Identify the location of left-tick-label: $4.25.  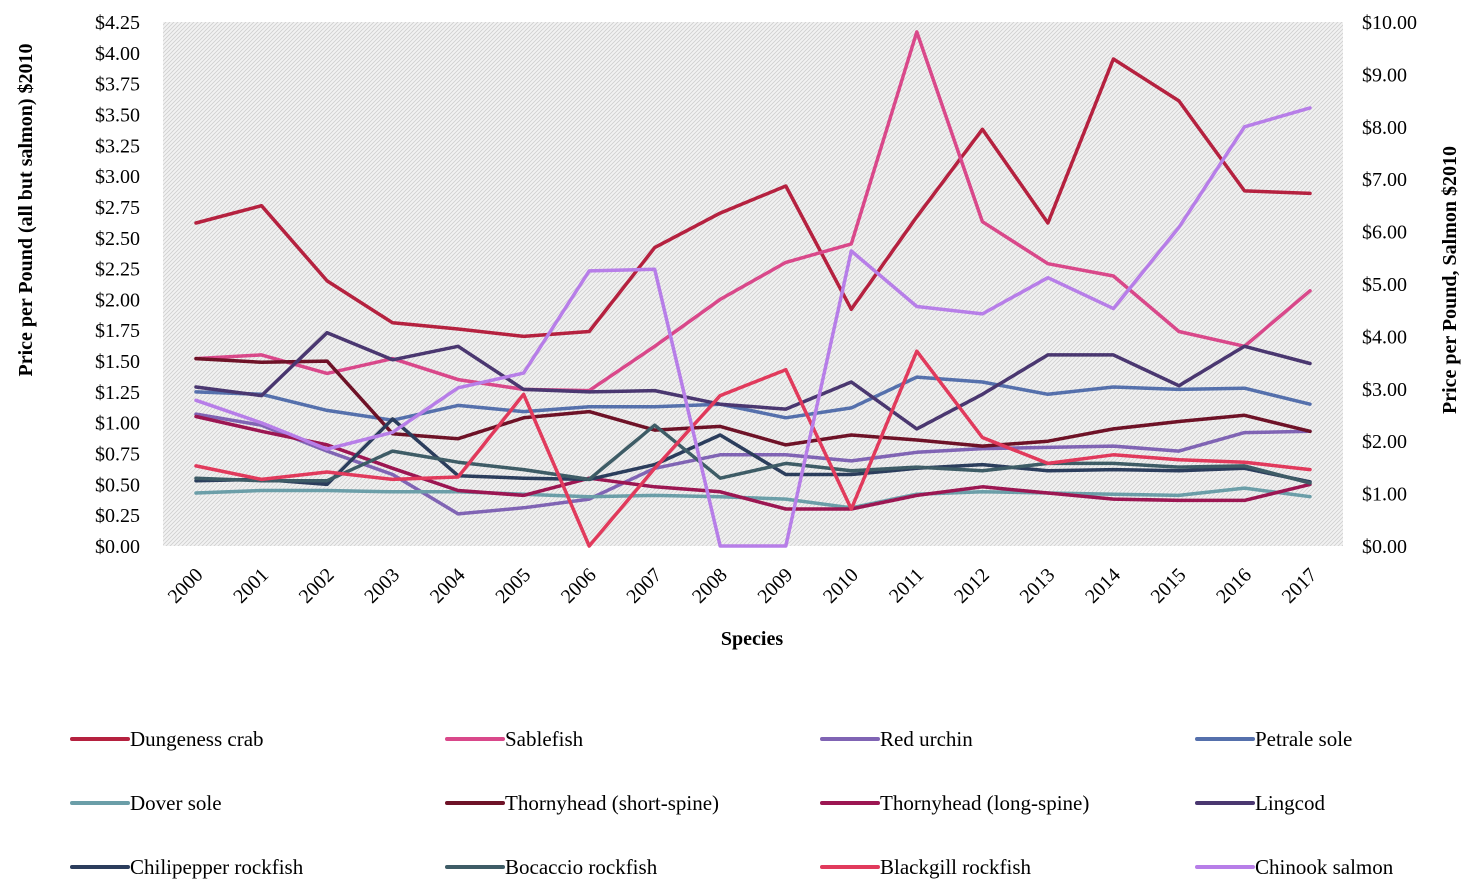
(117, 23).